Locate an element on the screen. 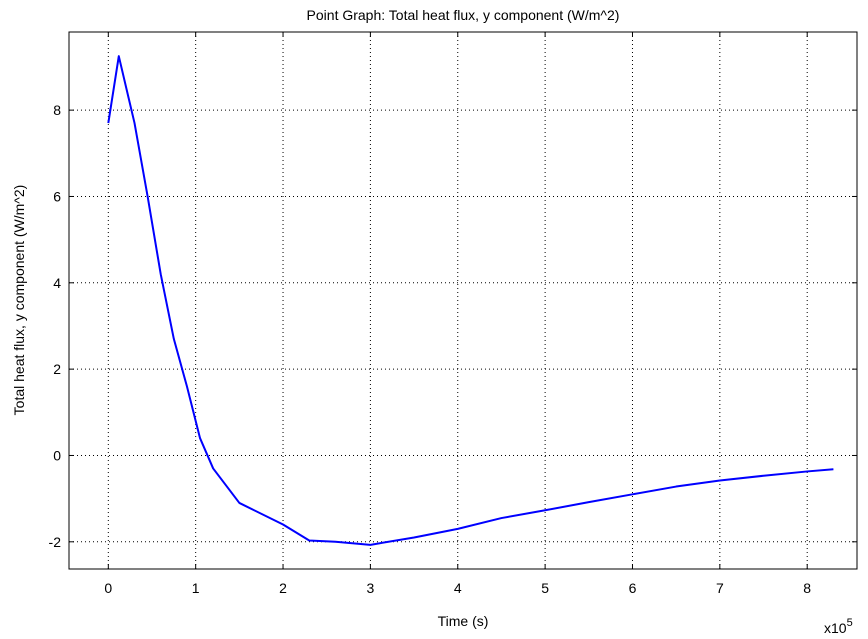 The width and height of the screenshot is (868, 639). y-tick-label: 4 is located at coordinates (57, 283).